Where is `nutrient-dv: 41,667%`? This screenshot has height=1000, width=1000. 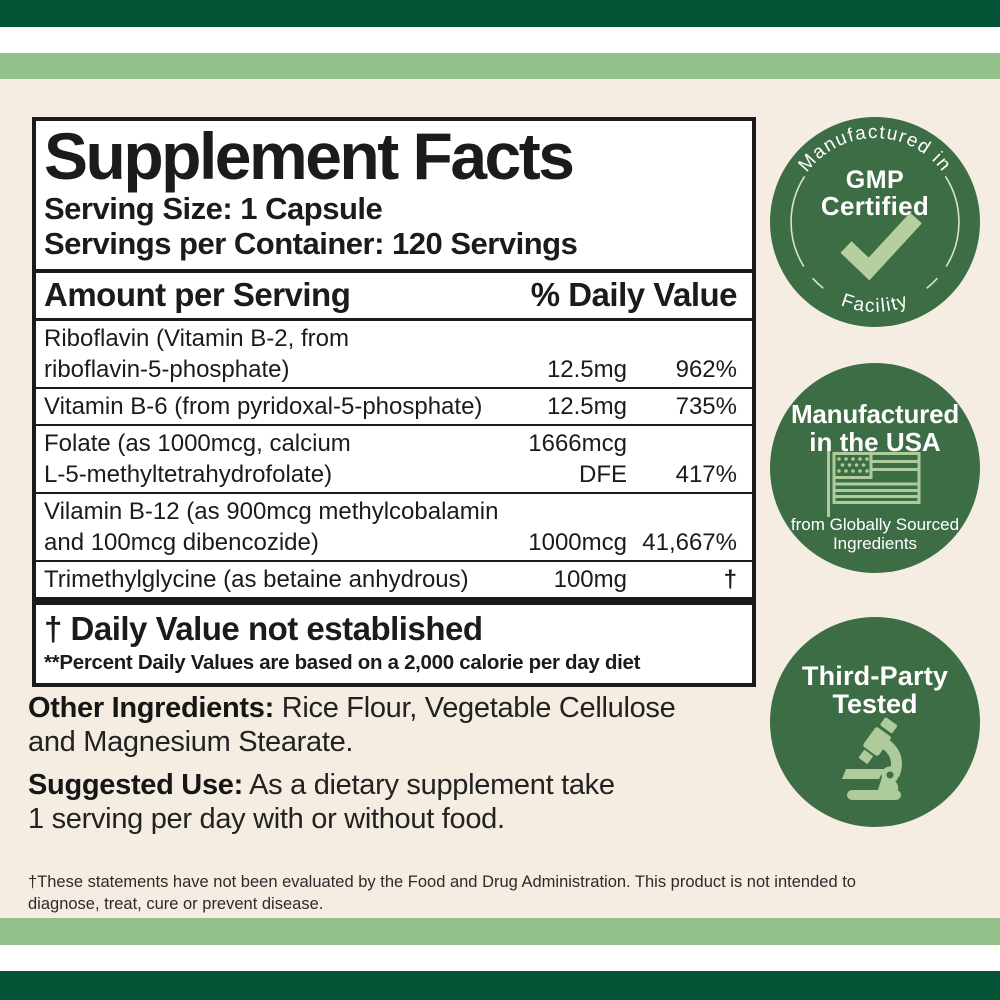
nutrient-dv: 41,667% is located at coordinates (689, 542).